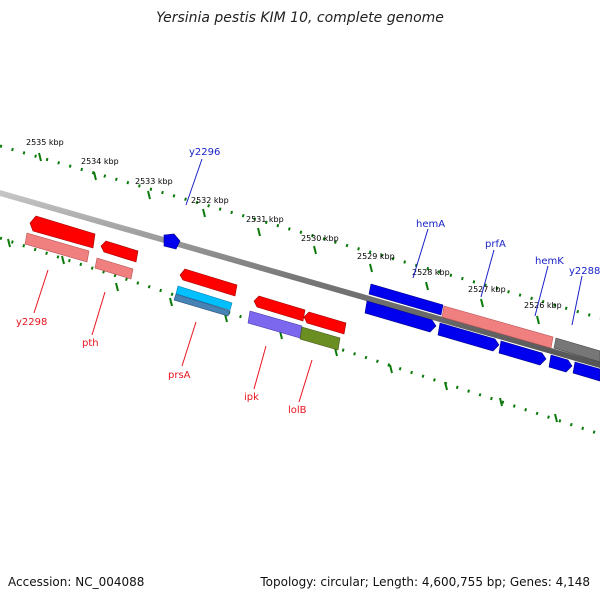 This screenshot has height=600, width=600. I want to click on gene-y2298-b, so click(57, 247).